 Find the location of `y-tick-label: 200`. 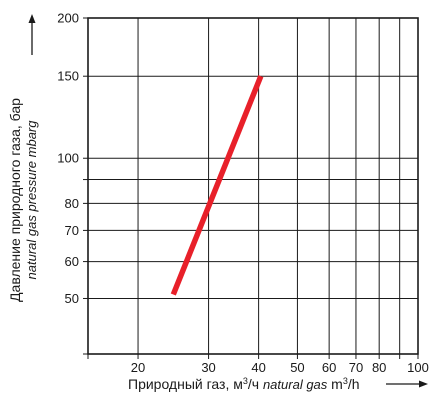

y-tick-label: 200 is located at coordinates (68, 18).